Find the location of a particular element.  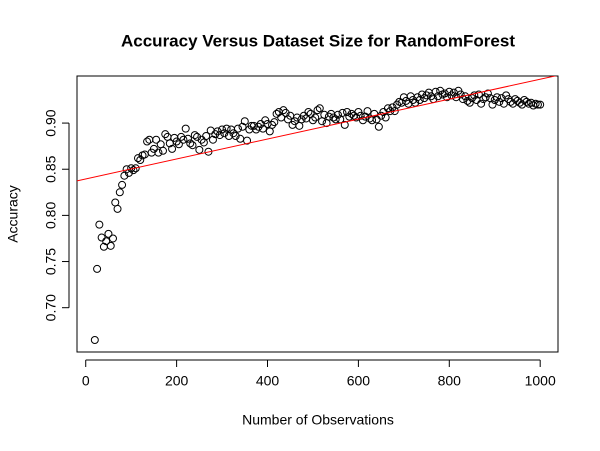

y-tick-label: 0.85 is located at coordinates (51, 168).